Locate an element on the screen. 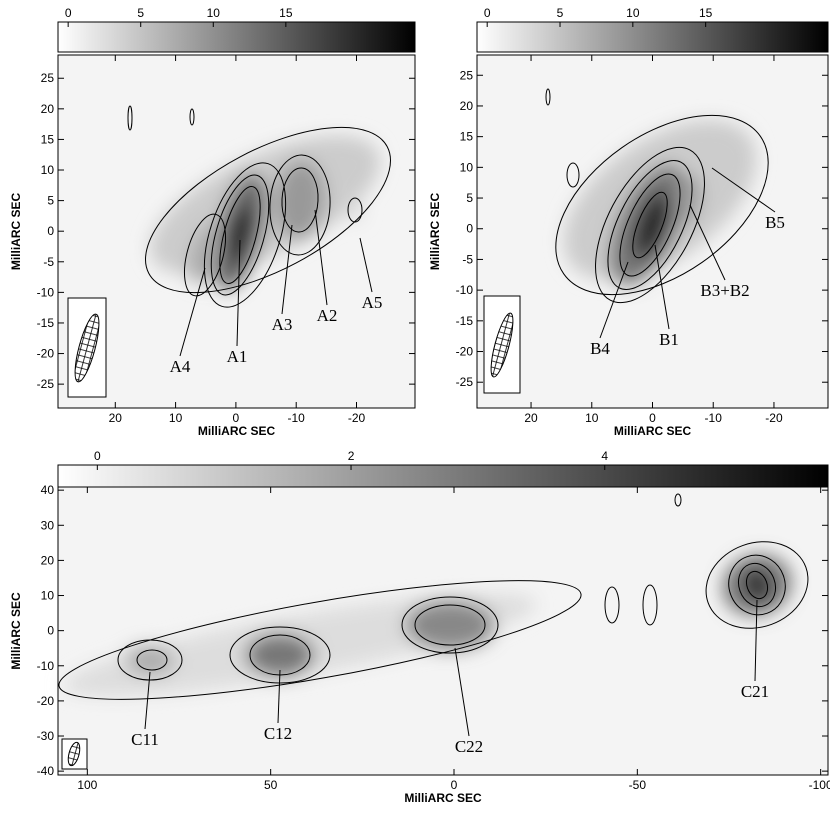 Image resolution: width=830 pixels, height=814 pixels. annotation: A1 is located at coordinates (237, 356).